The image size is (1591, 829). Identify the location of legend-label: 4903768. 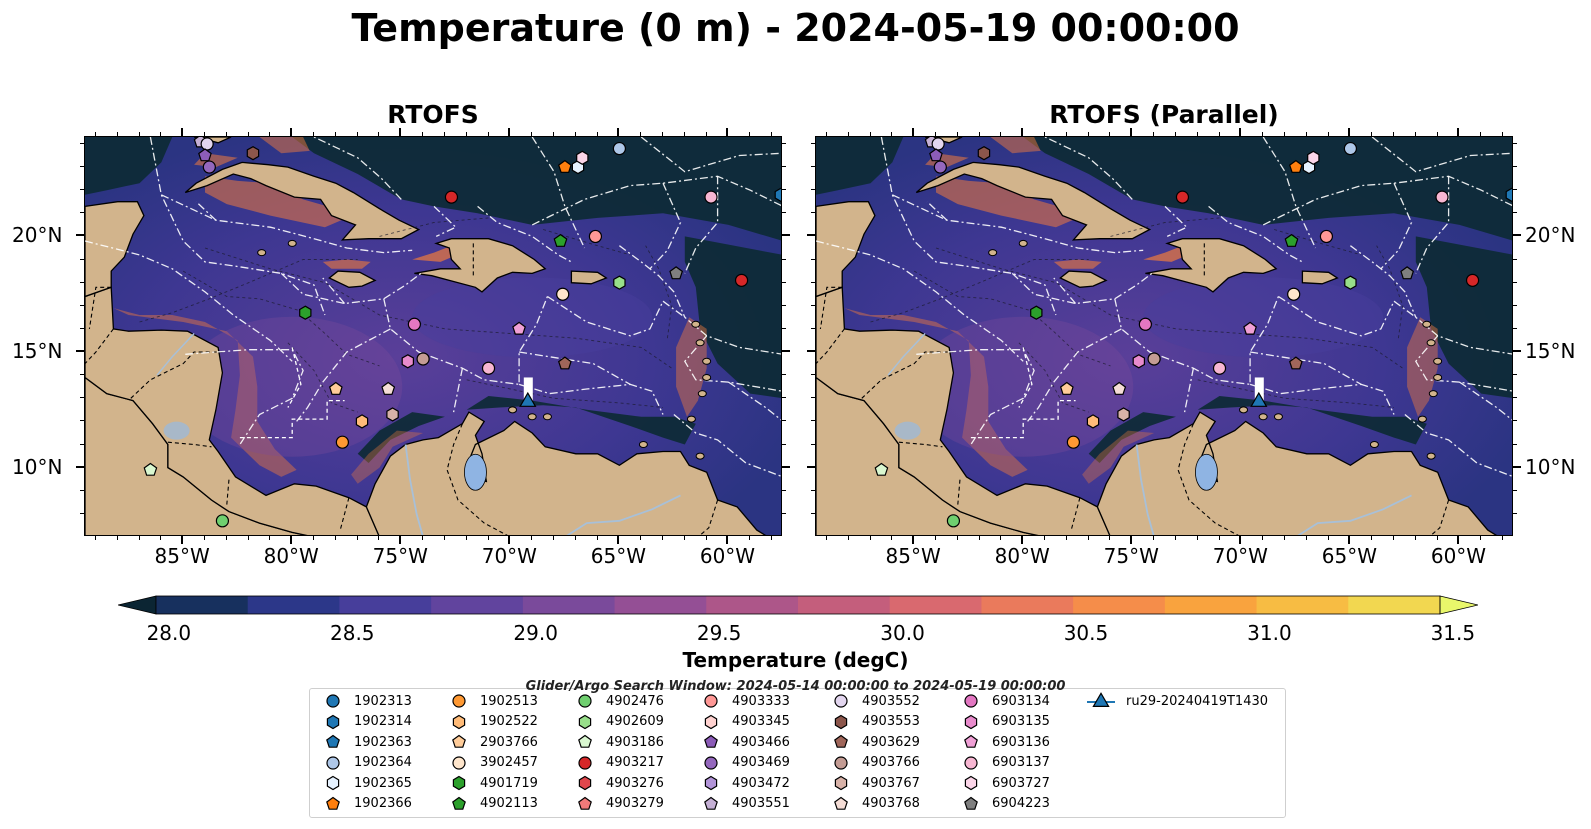
(891, 803).